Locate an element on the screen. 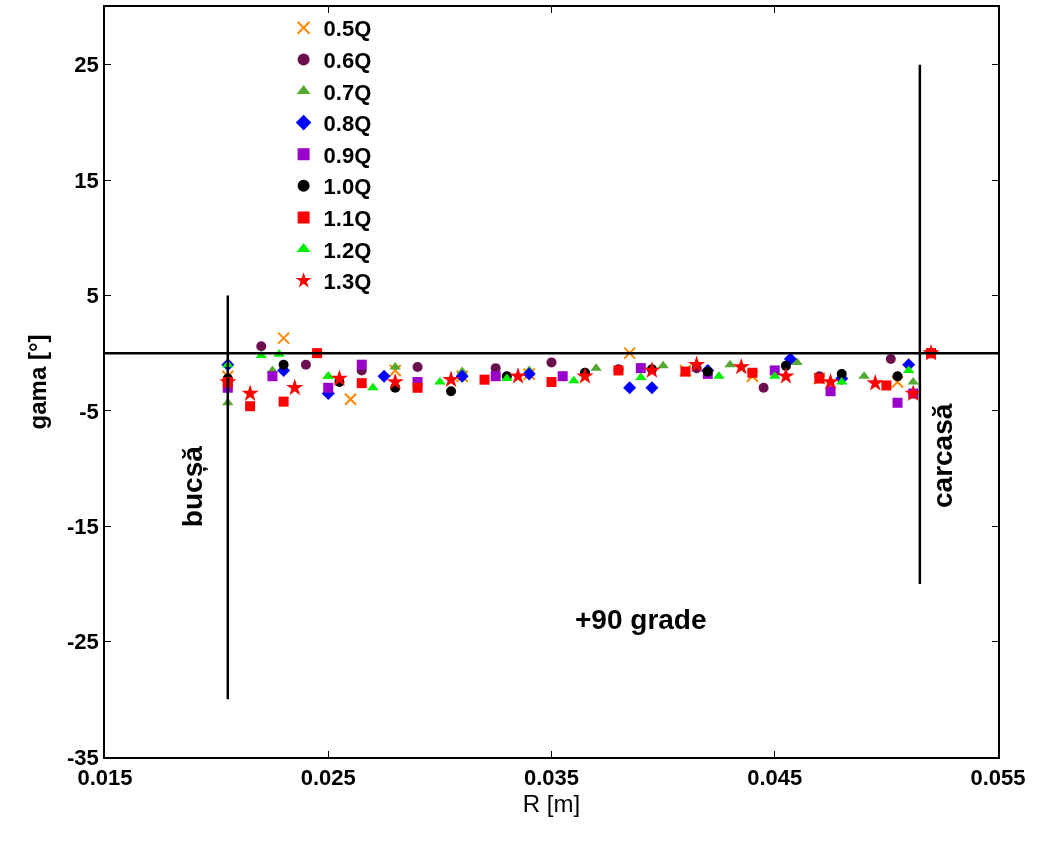  legend-label: 0.5Q is located at coordinates (347, 29).